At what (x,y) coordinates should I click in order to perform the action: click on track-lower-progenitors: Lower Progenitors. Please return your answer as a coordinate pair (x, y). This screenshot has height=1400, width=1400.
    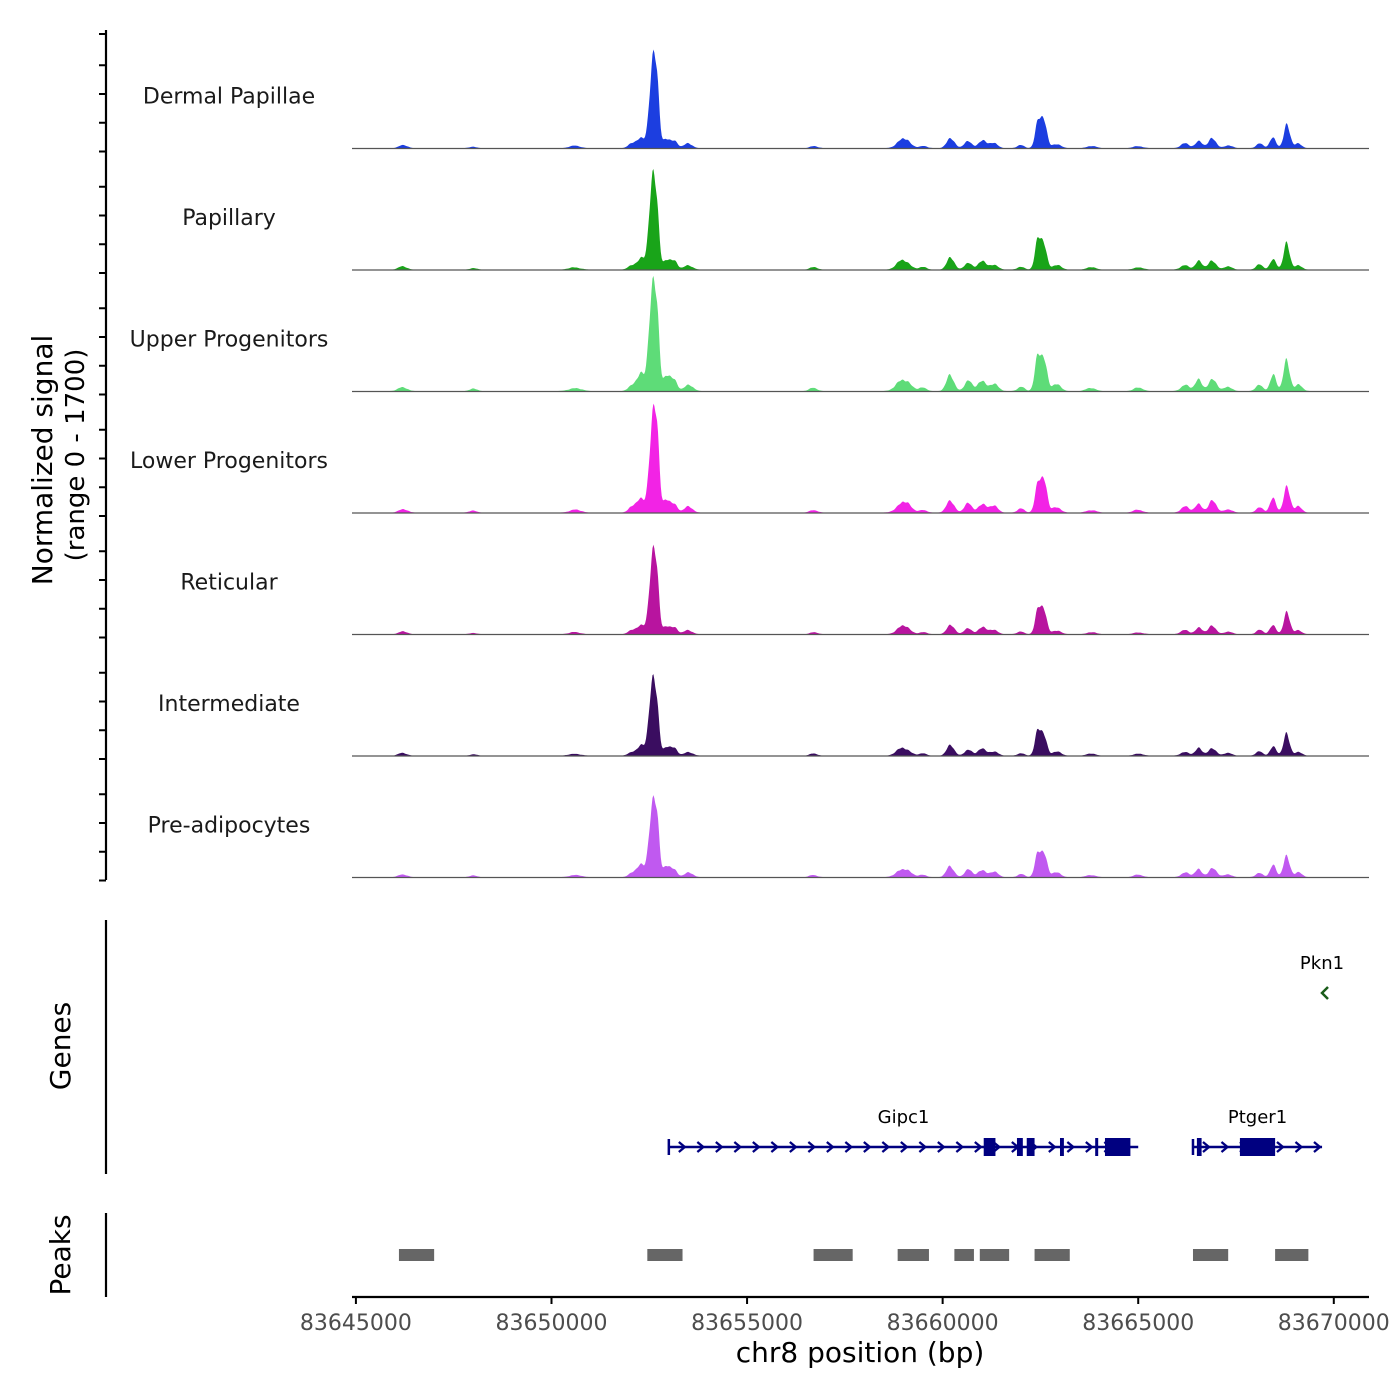
    Looking at the image, I should click on (749, 458).